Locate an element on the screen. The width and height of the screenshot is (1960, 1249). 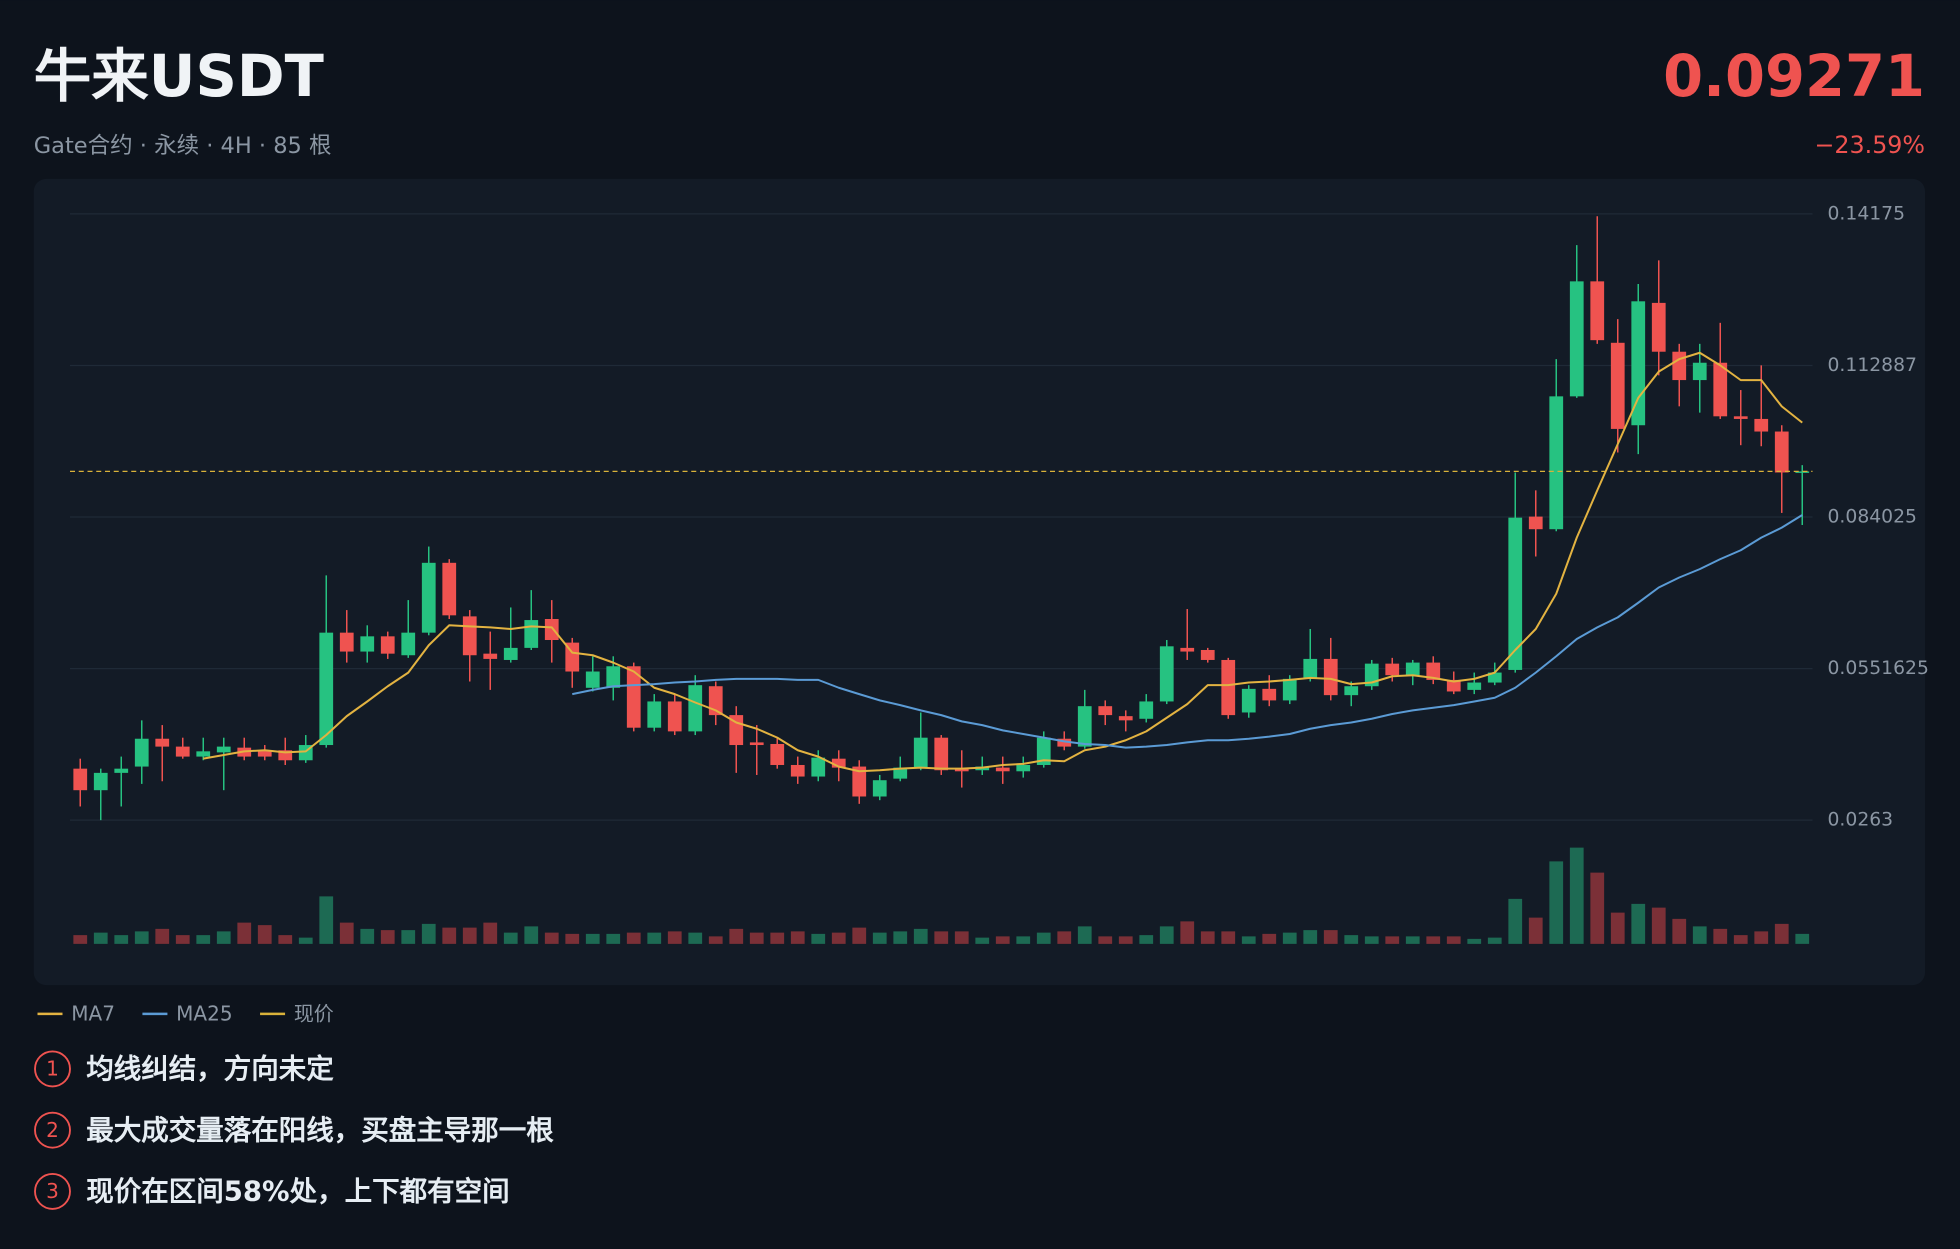
note-number: 1 is located at coordinates (52, 1069).